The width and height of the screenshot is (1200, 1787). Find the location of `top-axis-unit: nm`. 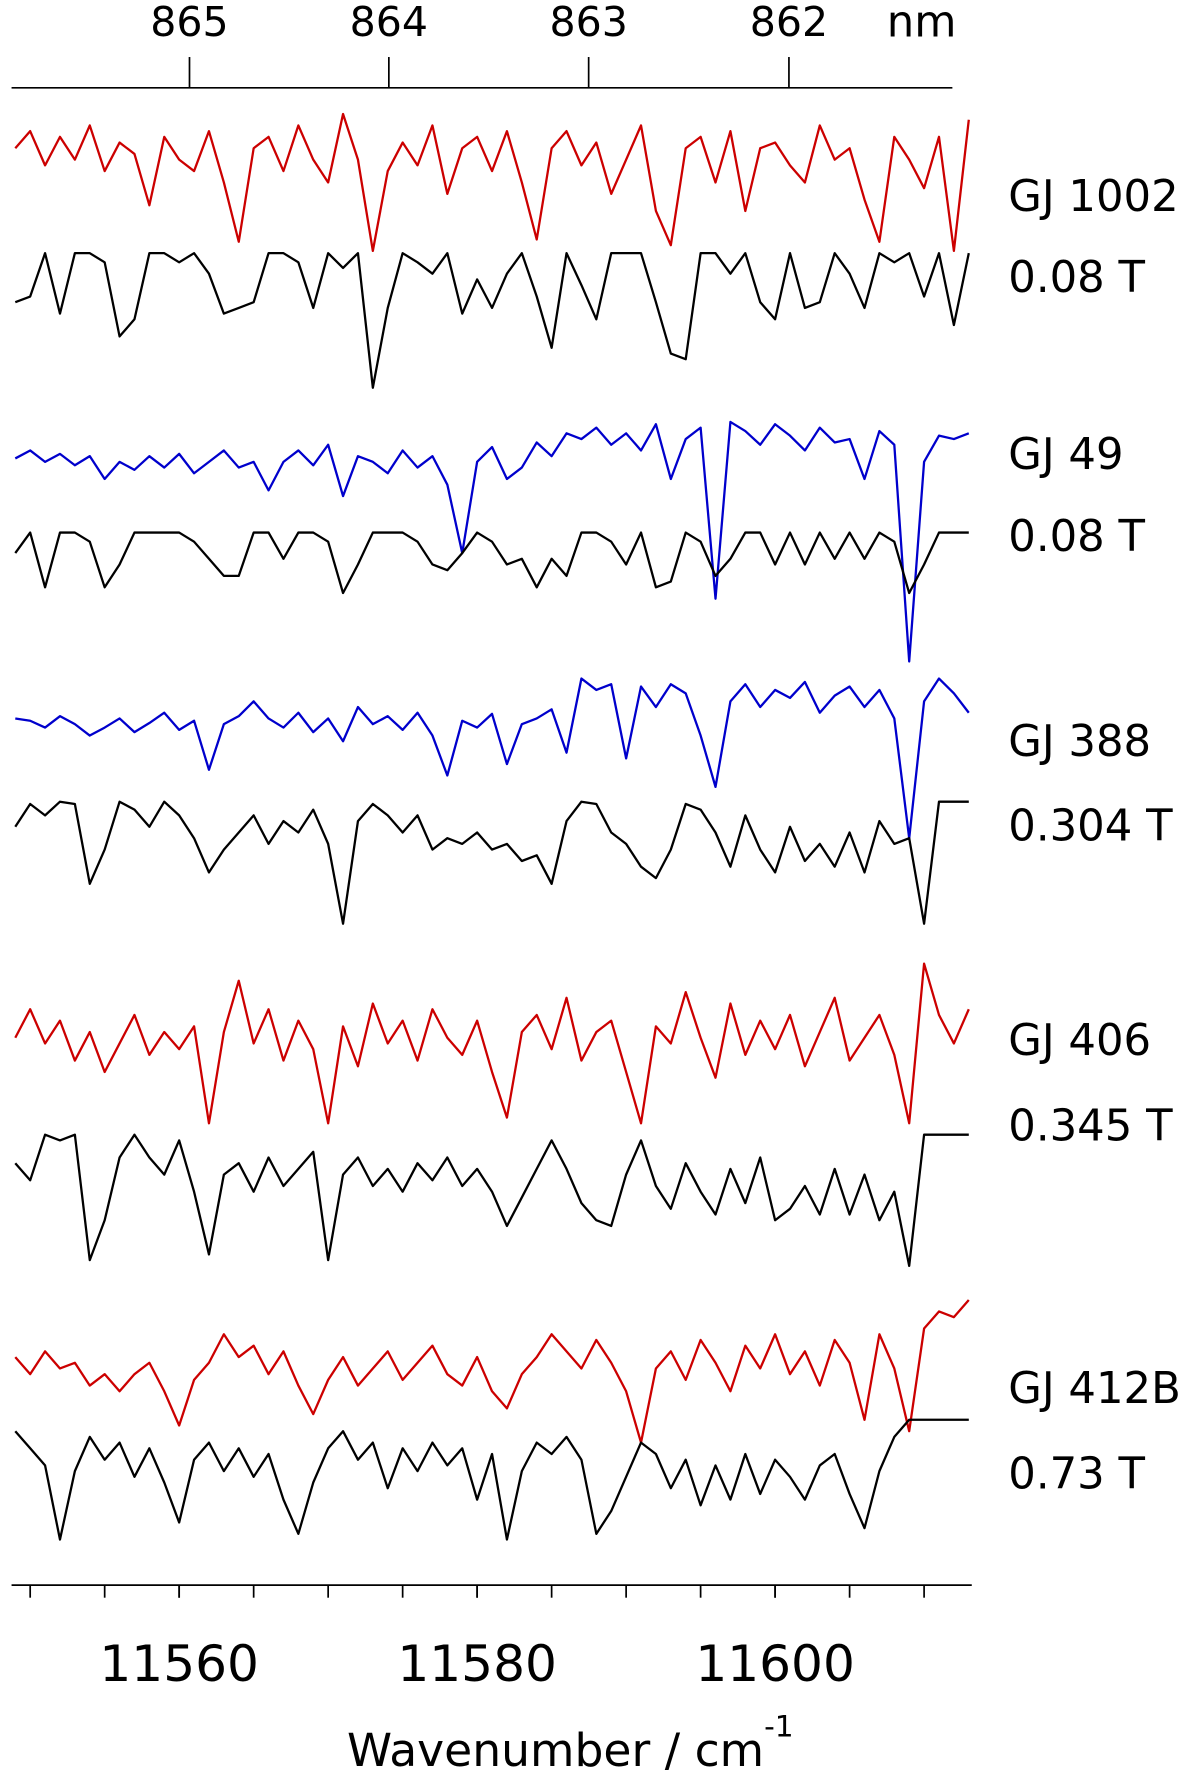

top-axis-unit: nm is located at coordinates (922, 24).